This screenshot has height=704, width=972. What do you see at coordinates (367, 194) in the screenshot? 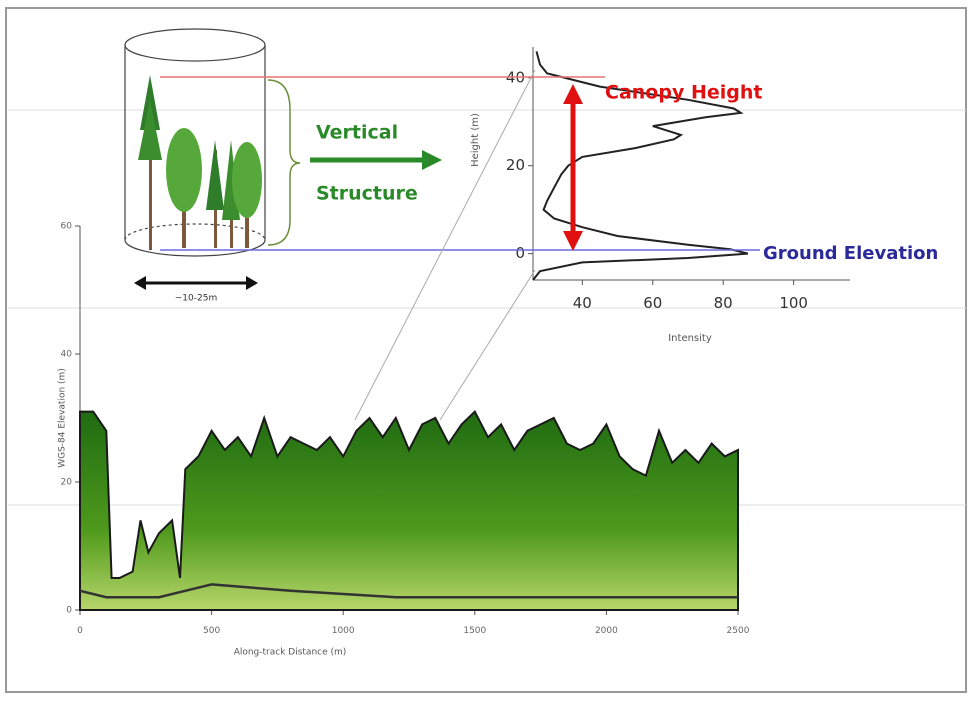
I see `annotation: Structure` at bounding box center [367, 194].